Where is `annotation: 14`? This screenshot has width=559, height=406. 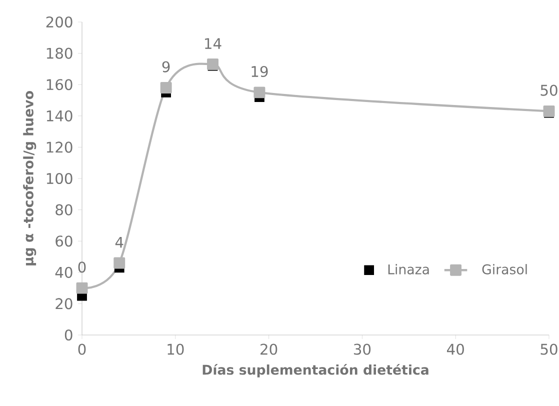
annotation: 14 is located at coordinates (213, 43).